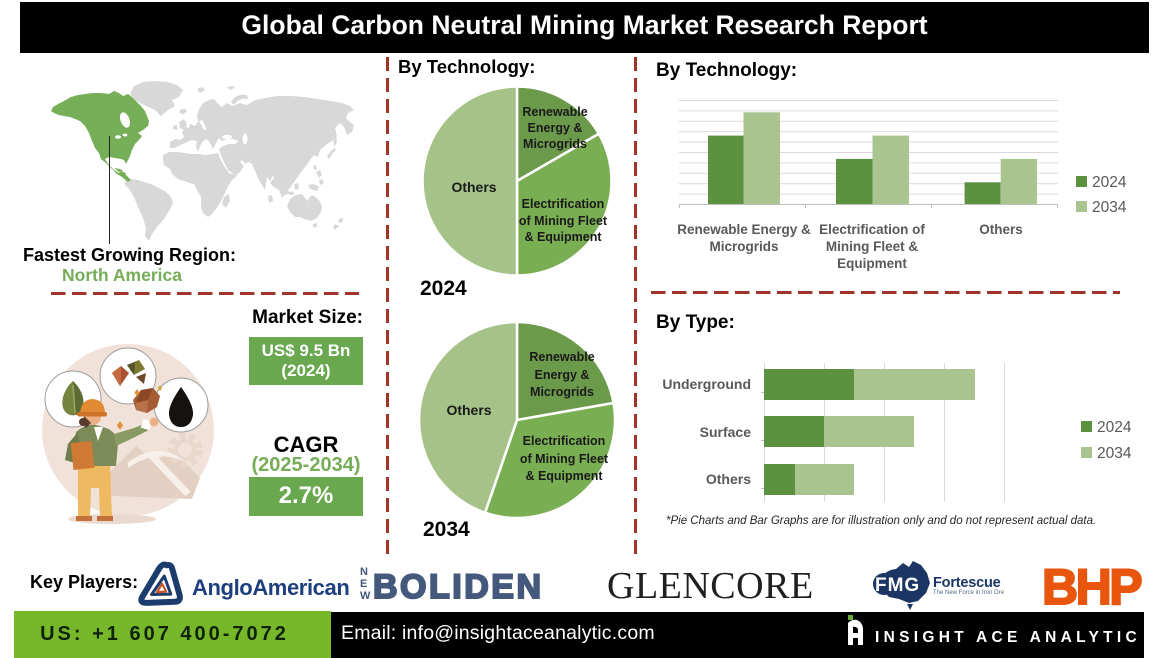 This screenshot has width=1170, height=658. Describe the element at coordinates (364, 572) in the screenshot. I see `svg-text: N` at that location.